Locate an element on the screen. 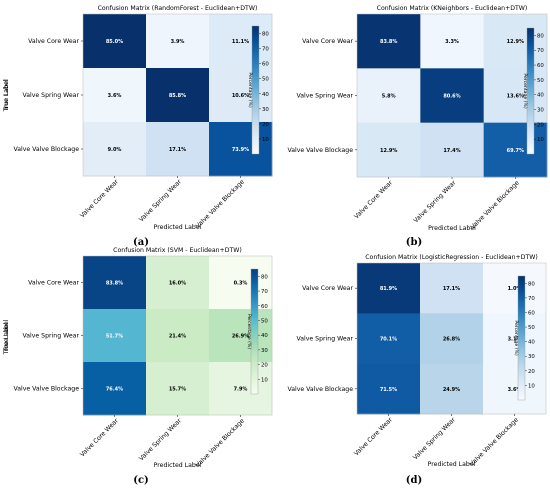 This screenshot has height=491, width=550. cell-value-label: 24.9% is located at coordinates (451, 390).